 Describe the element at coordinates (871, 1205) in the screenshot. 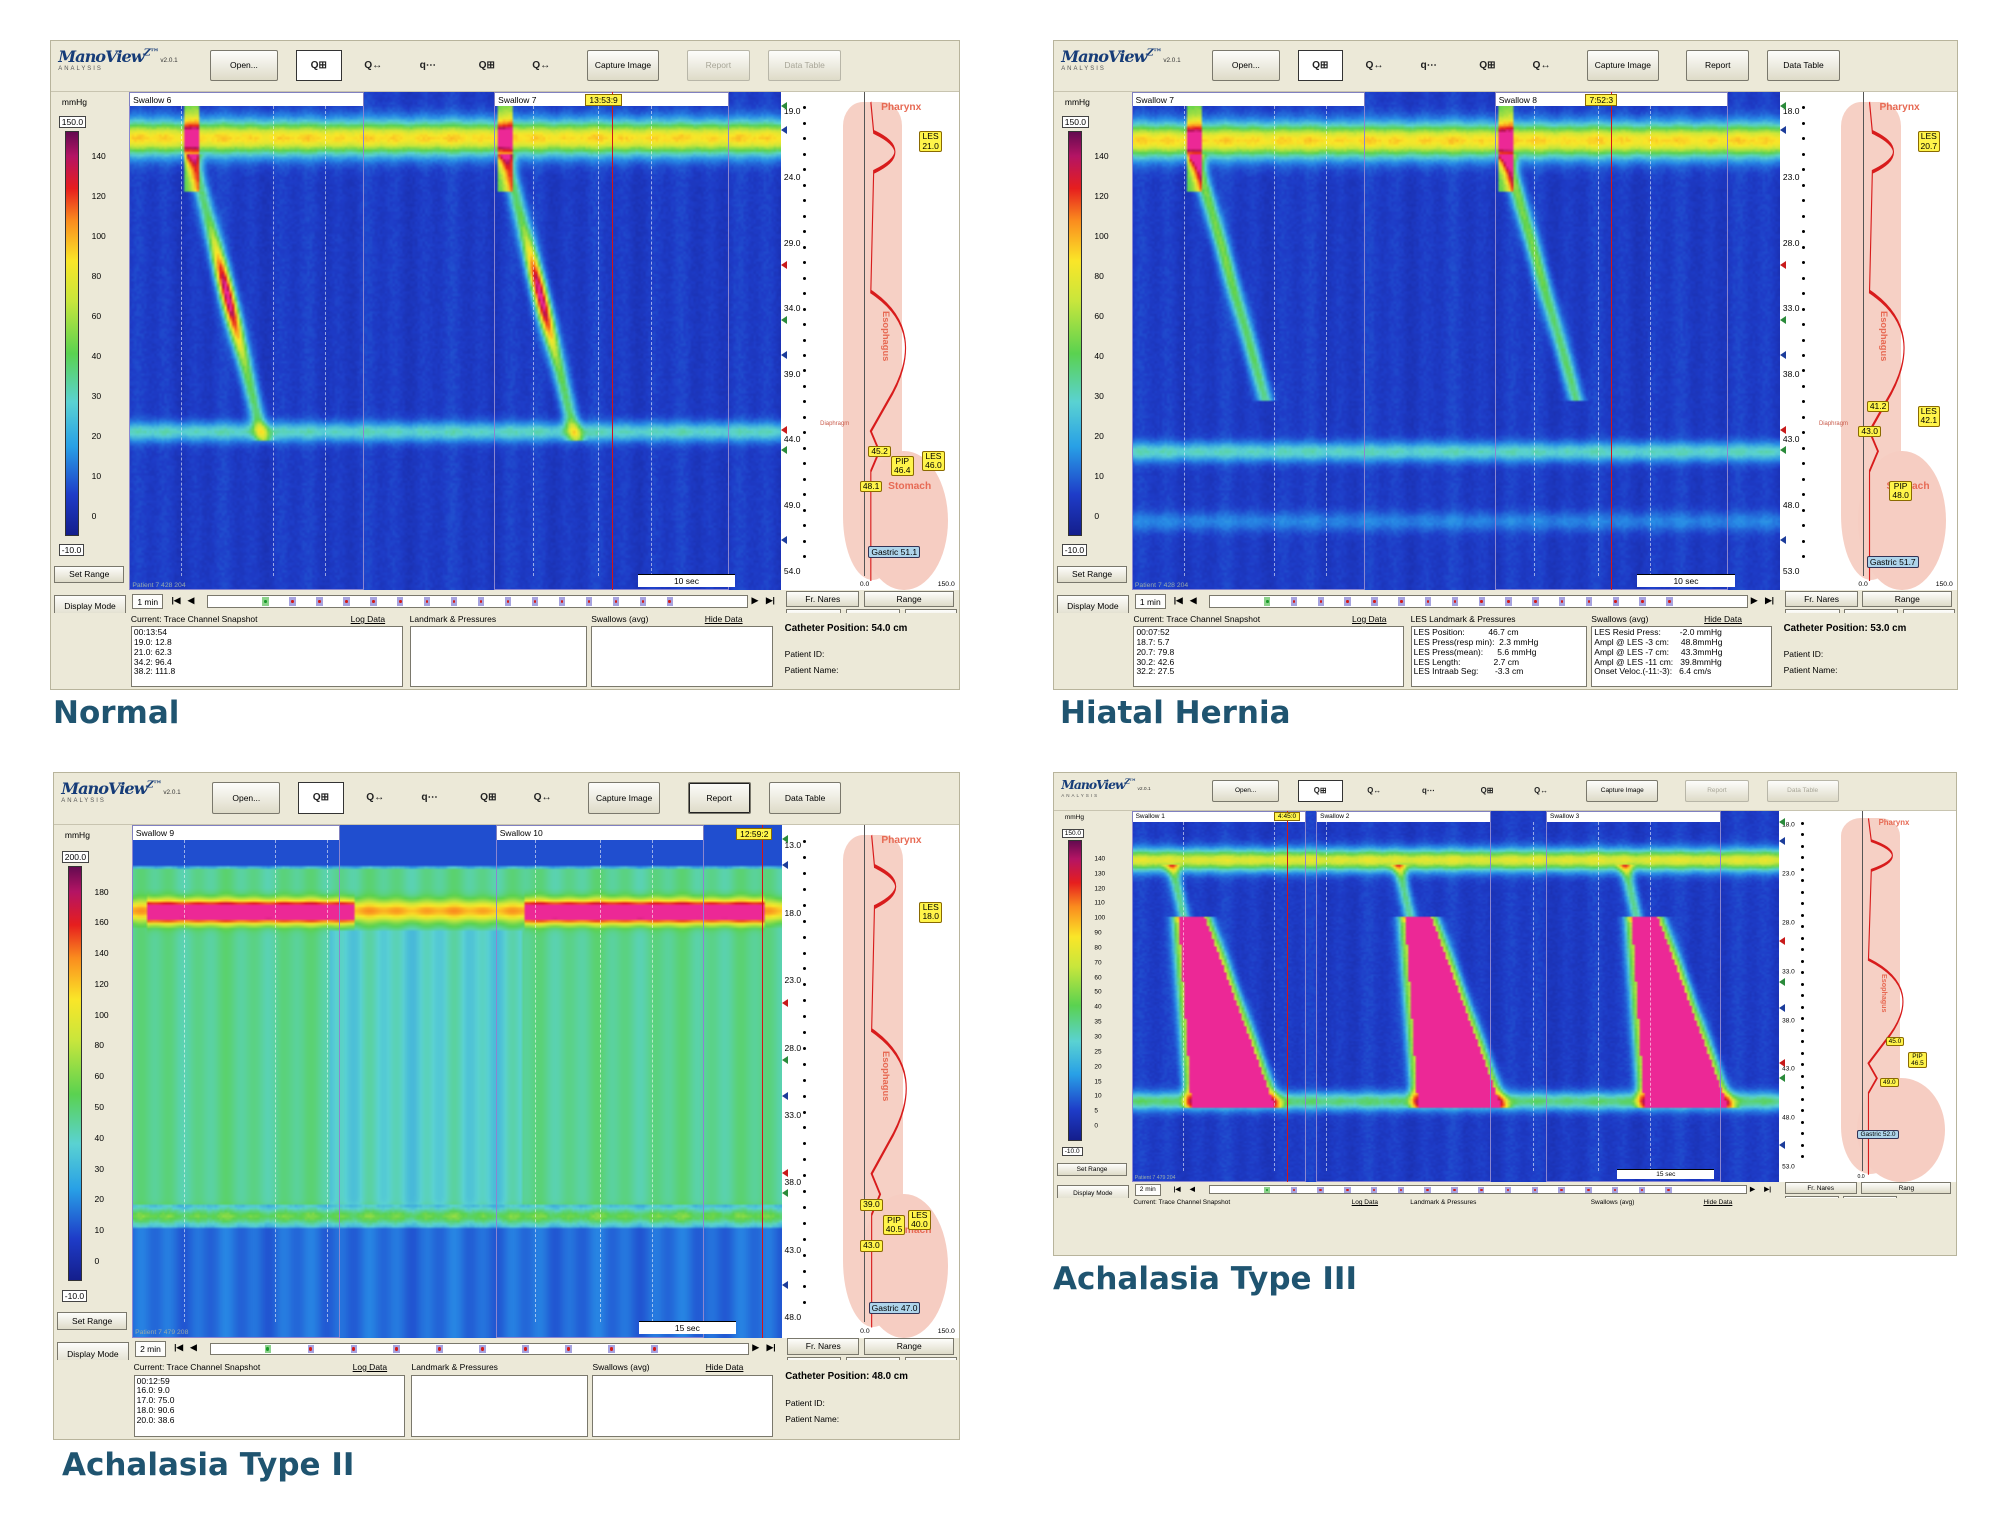

I see `landmark-label: 39.0` at that location.